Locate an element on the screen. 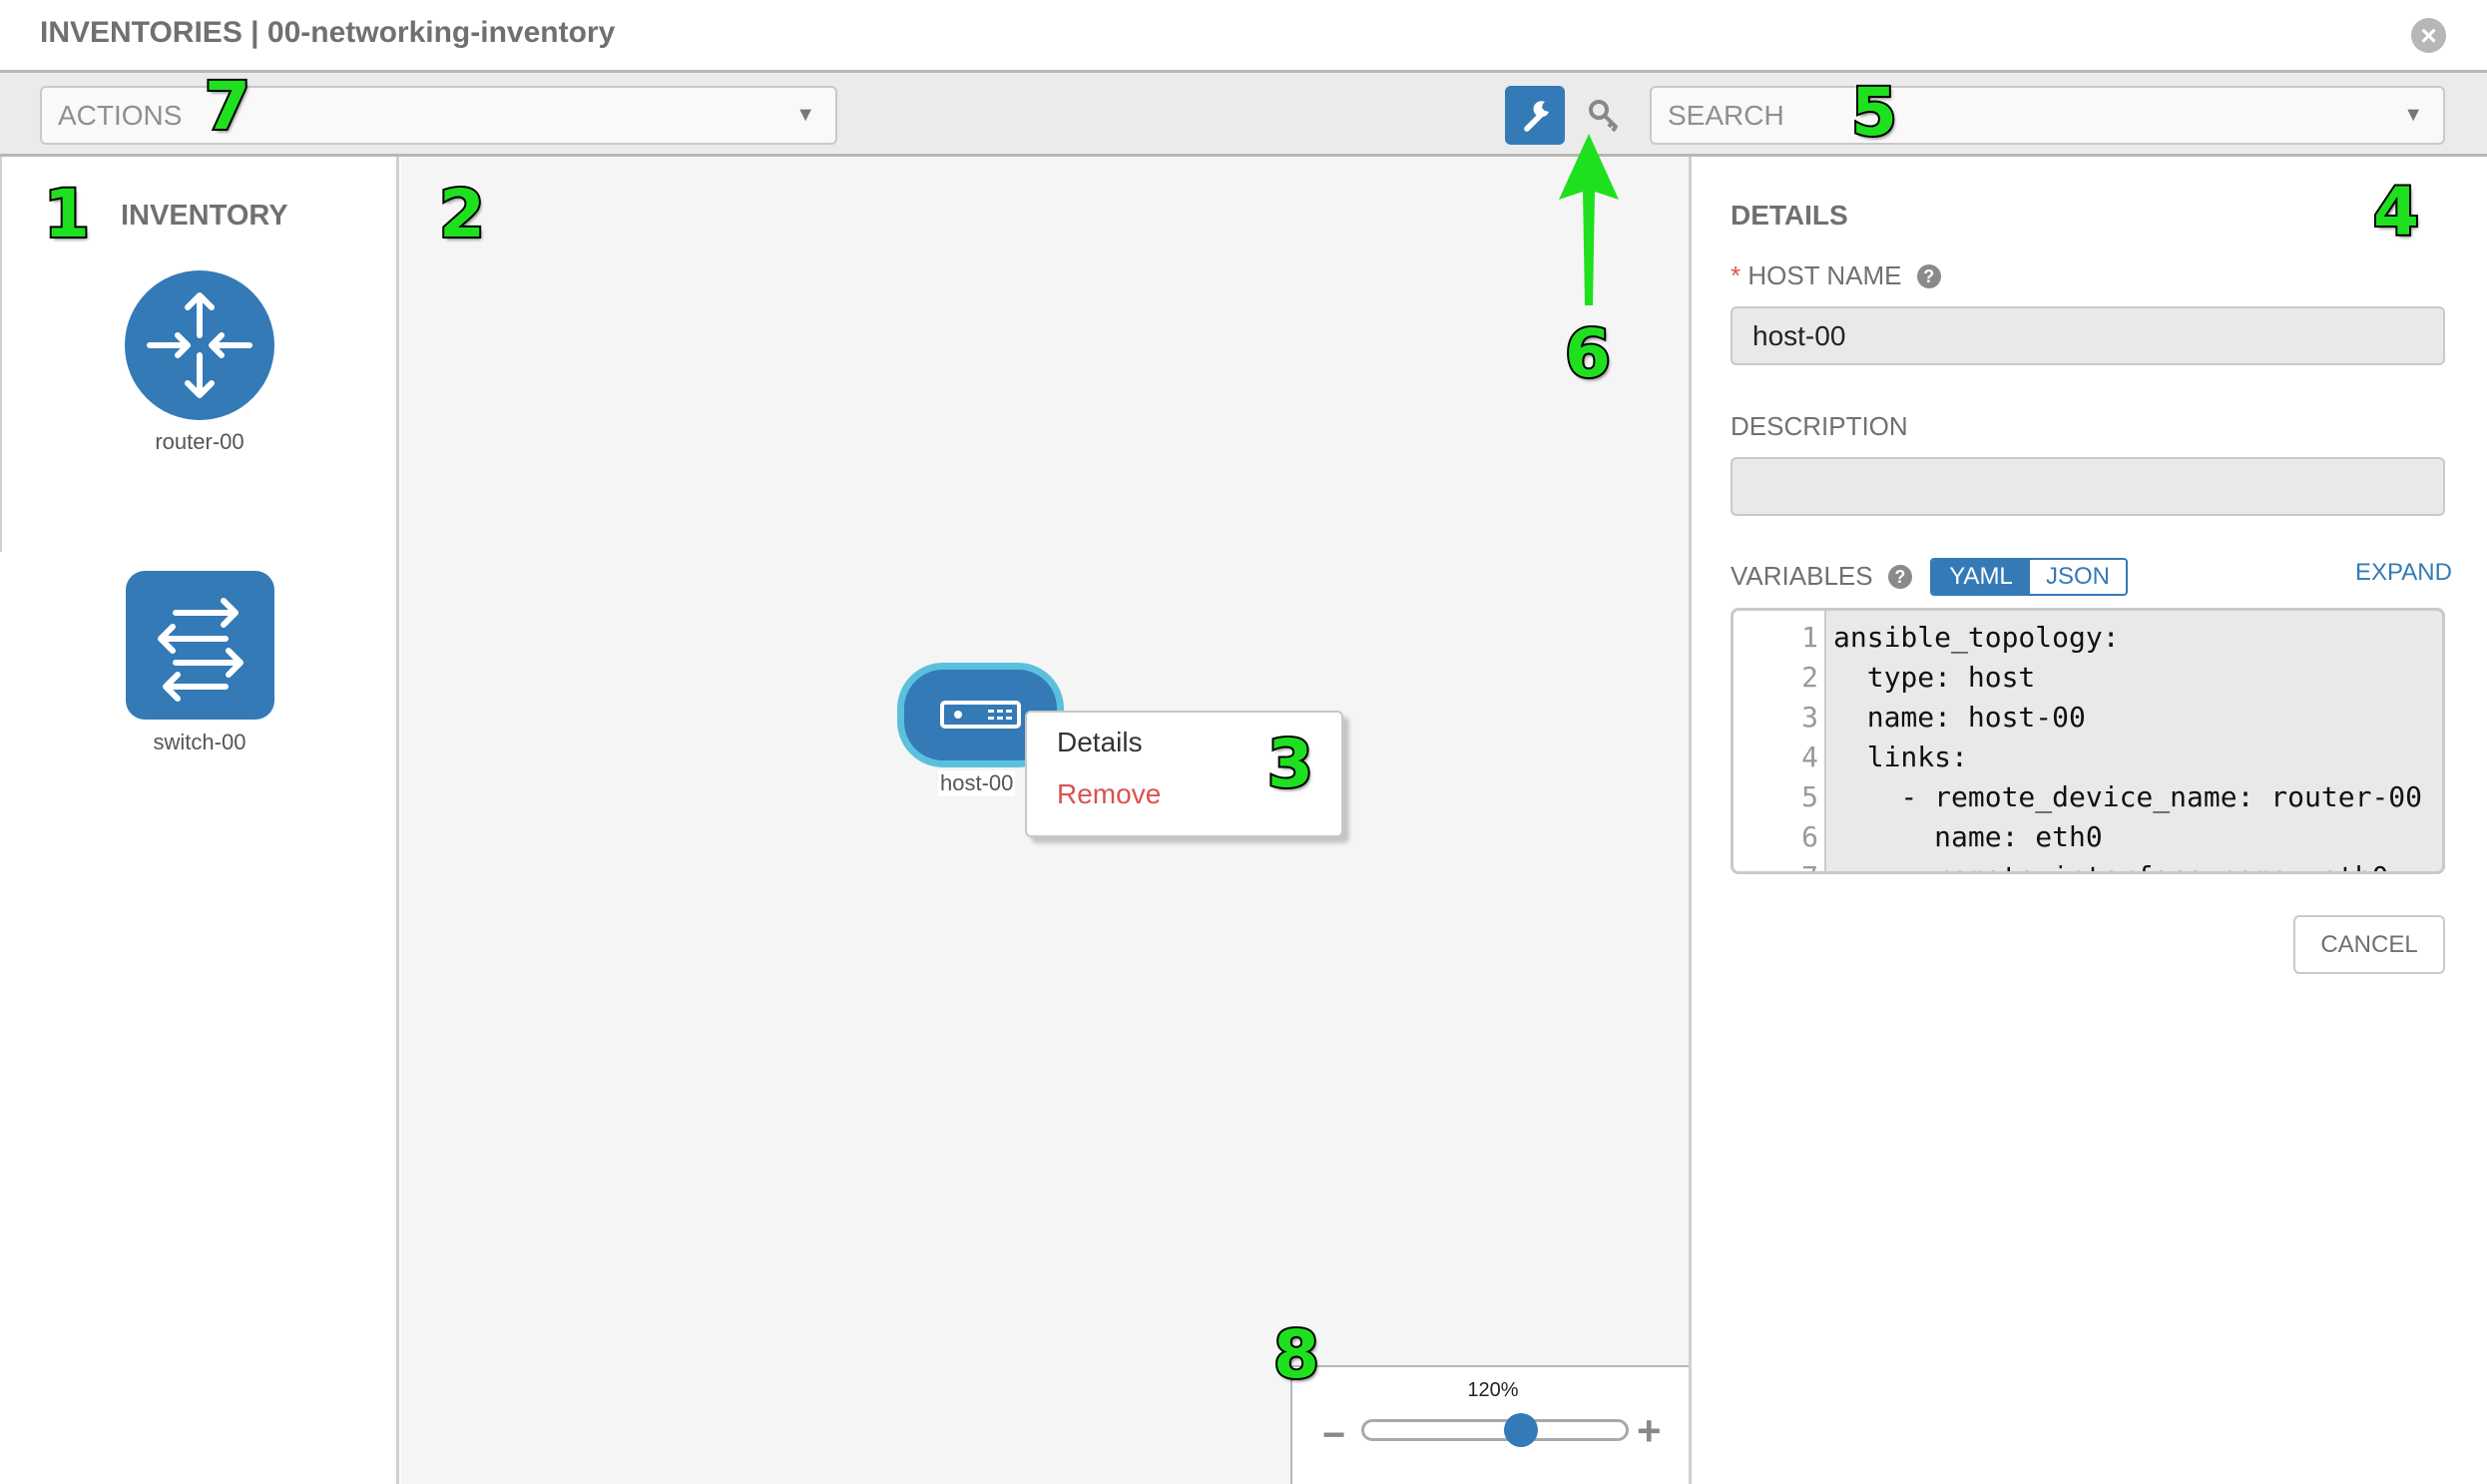  host-name-input: host-00 is located at coordinates (2088, 335).